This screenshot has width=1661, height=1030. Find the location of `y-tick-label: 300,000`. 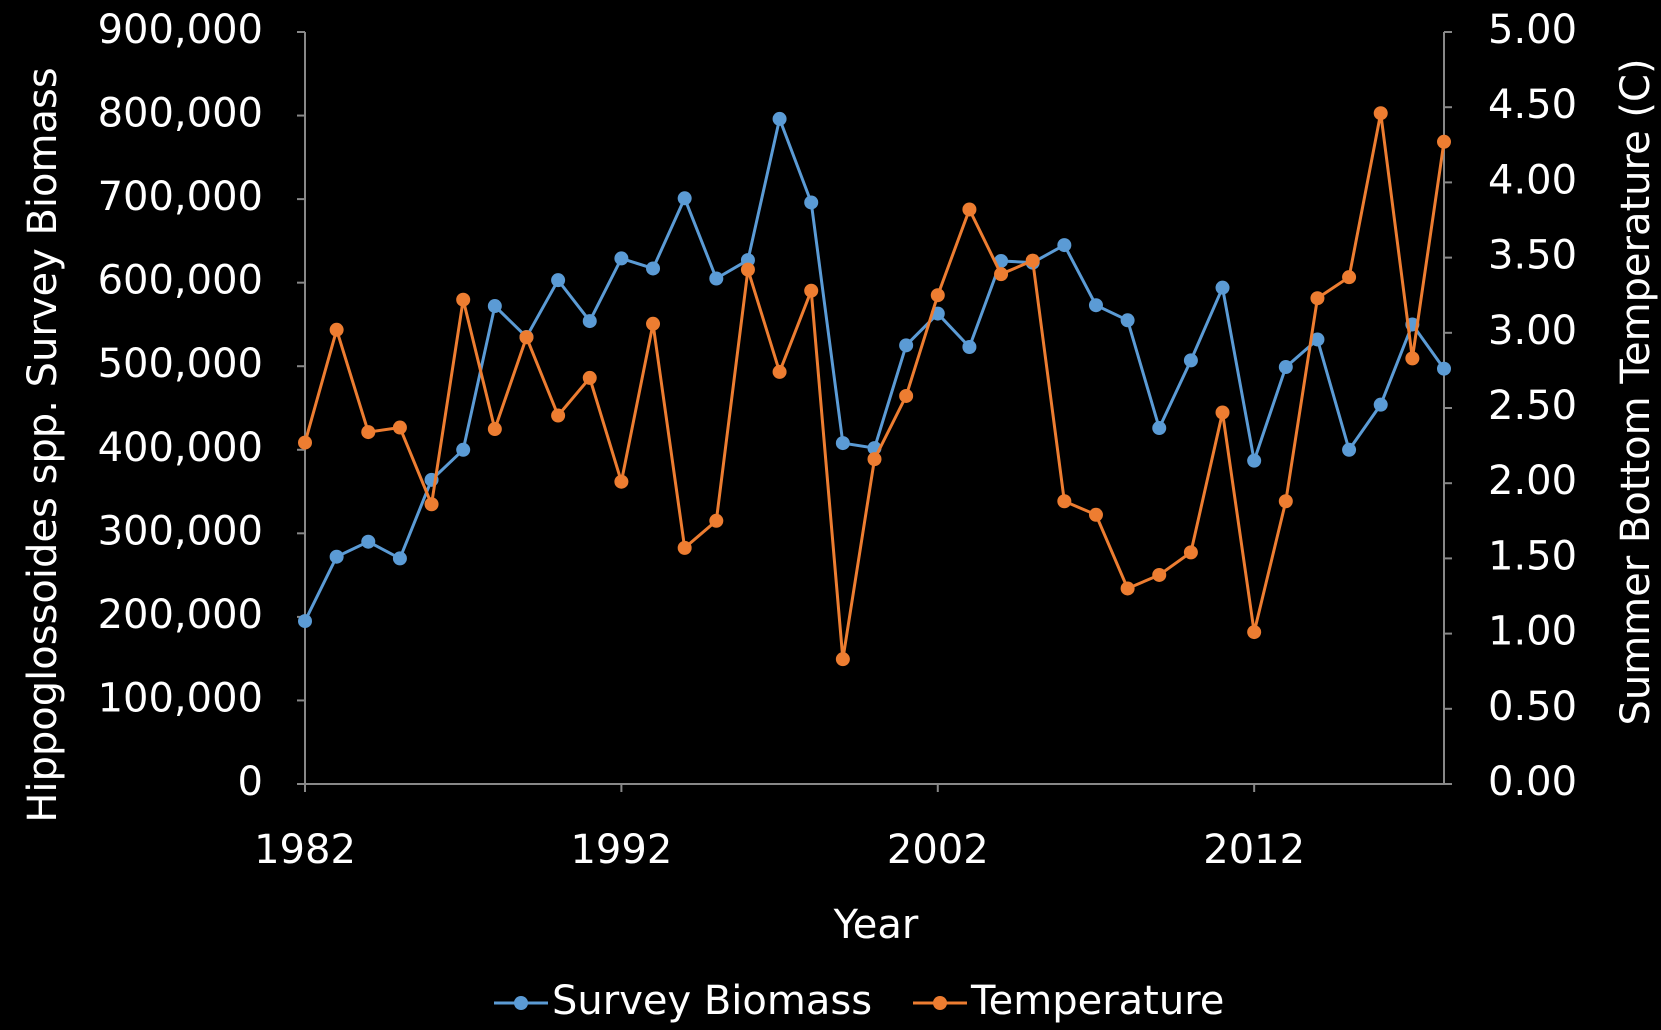

y-tick-label: 300,000 is located at coordinates (180, 531).